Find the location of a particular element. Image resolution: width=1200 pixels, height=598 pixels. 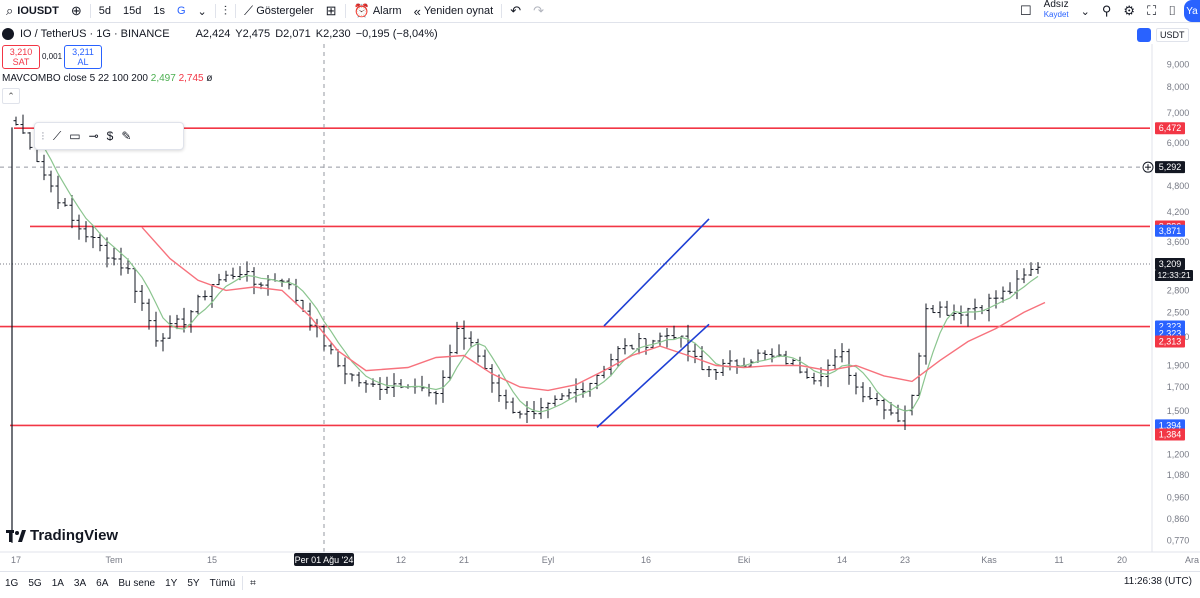

collapse-legend-button: ⌃ is located at coordinates (11, 96).